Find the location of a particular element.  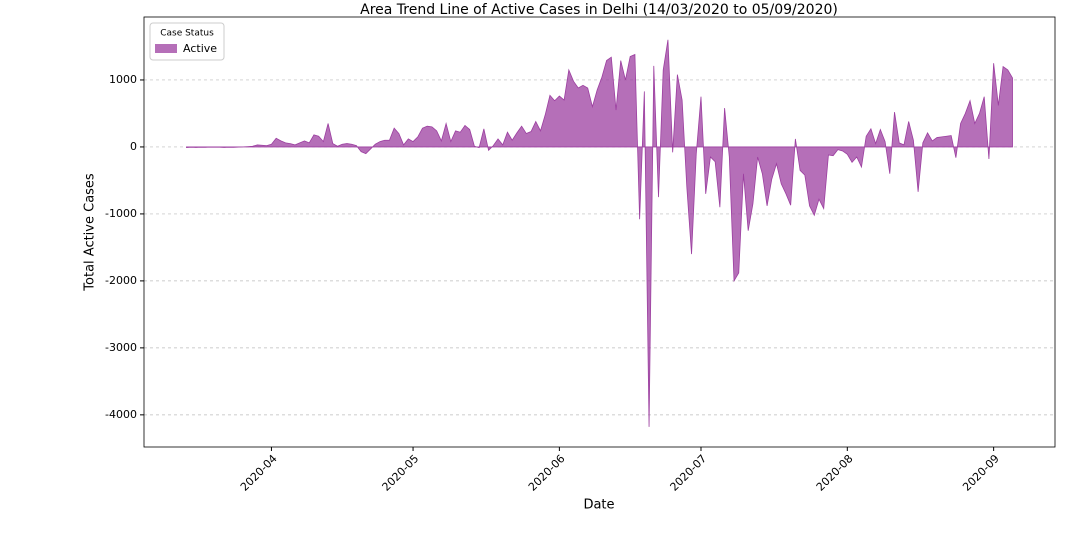

x-tick-label: 2020-07 is located at coordinates (689, 473).